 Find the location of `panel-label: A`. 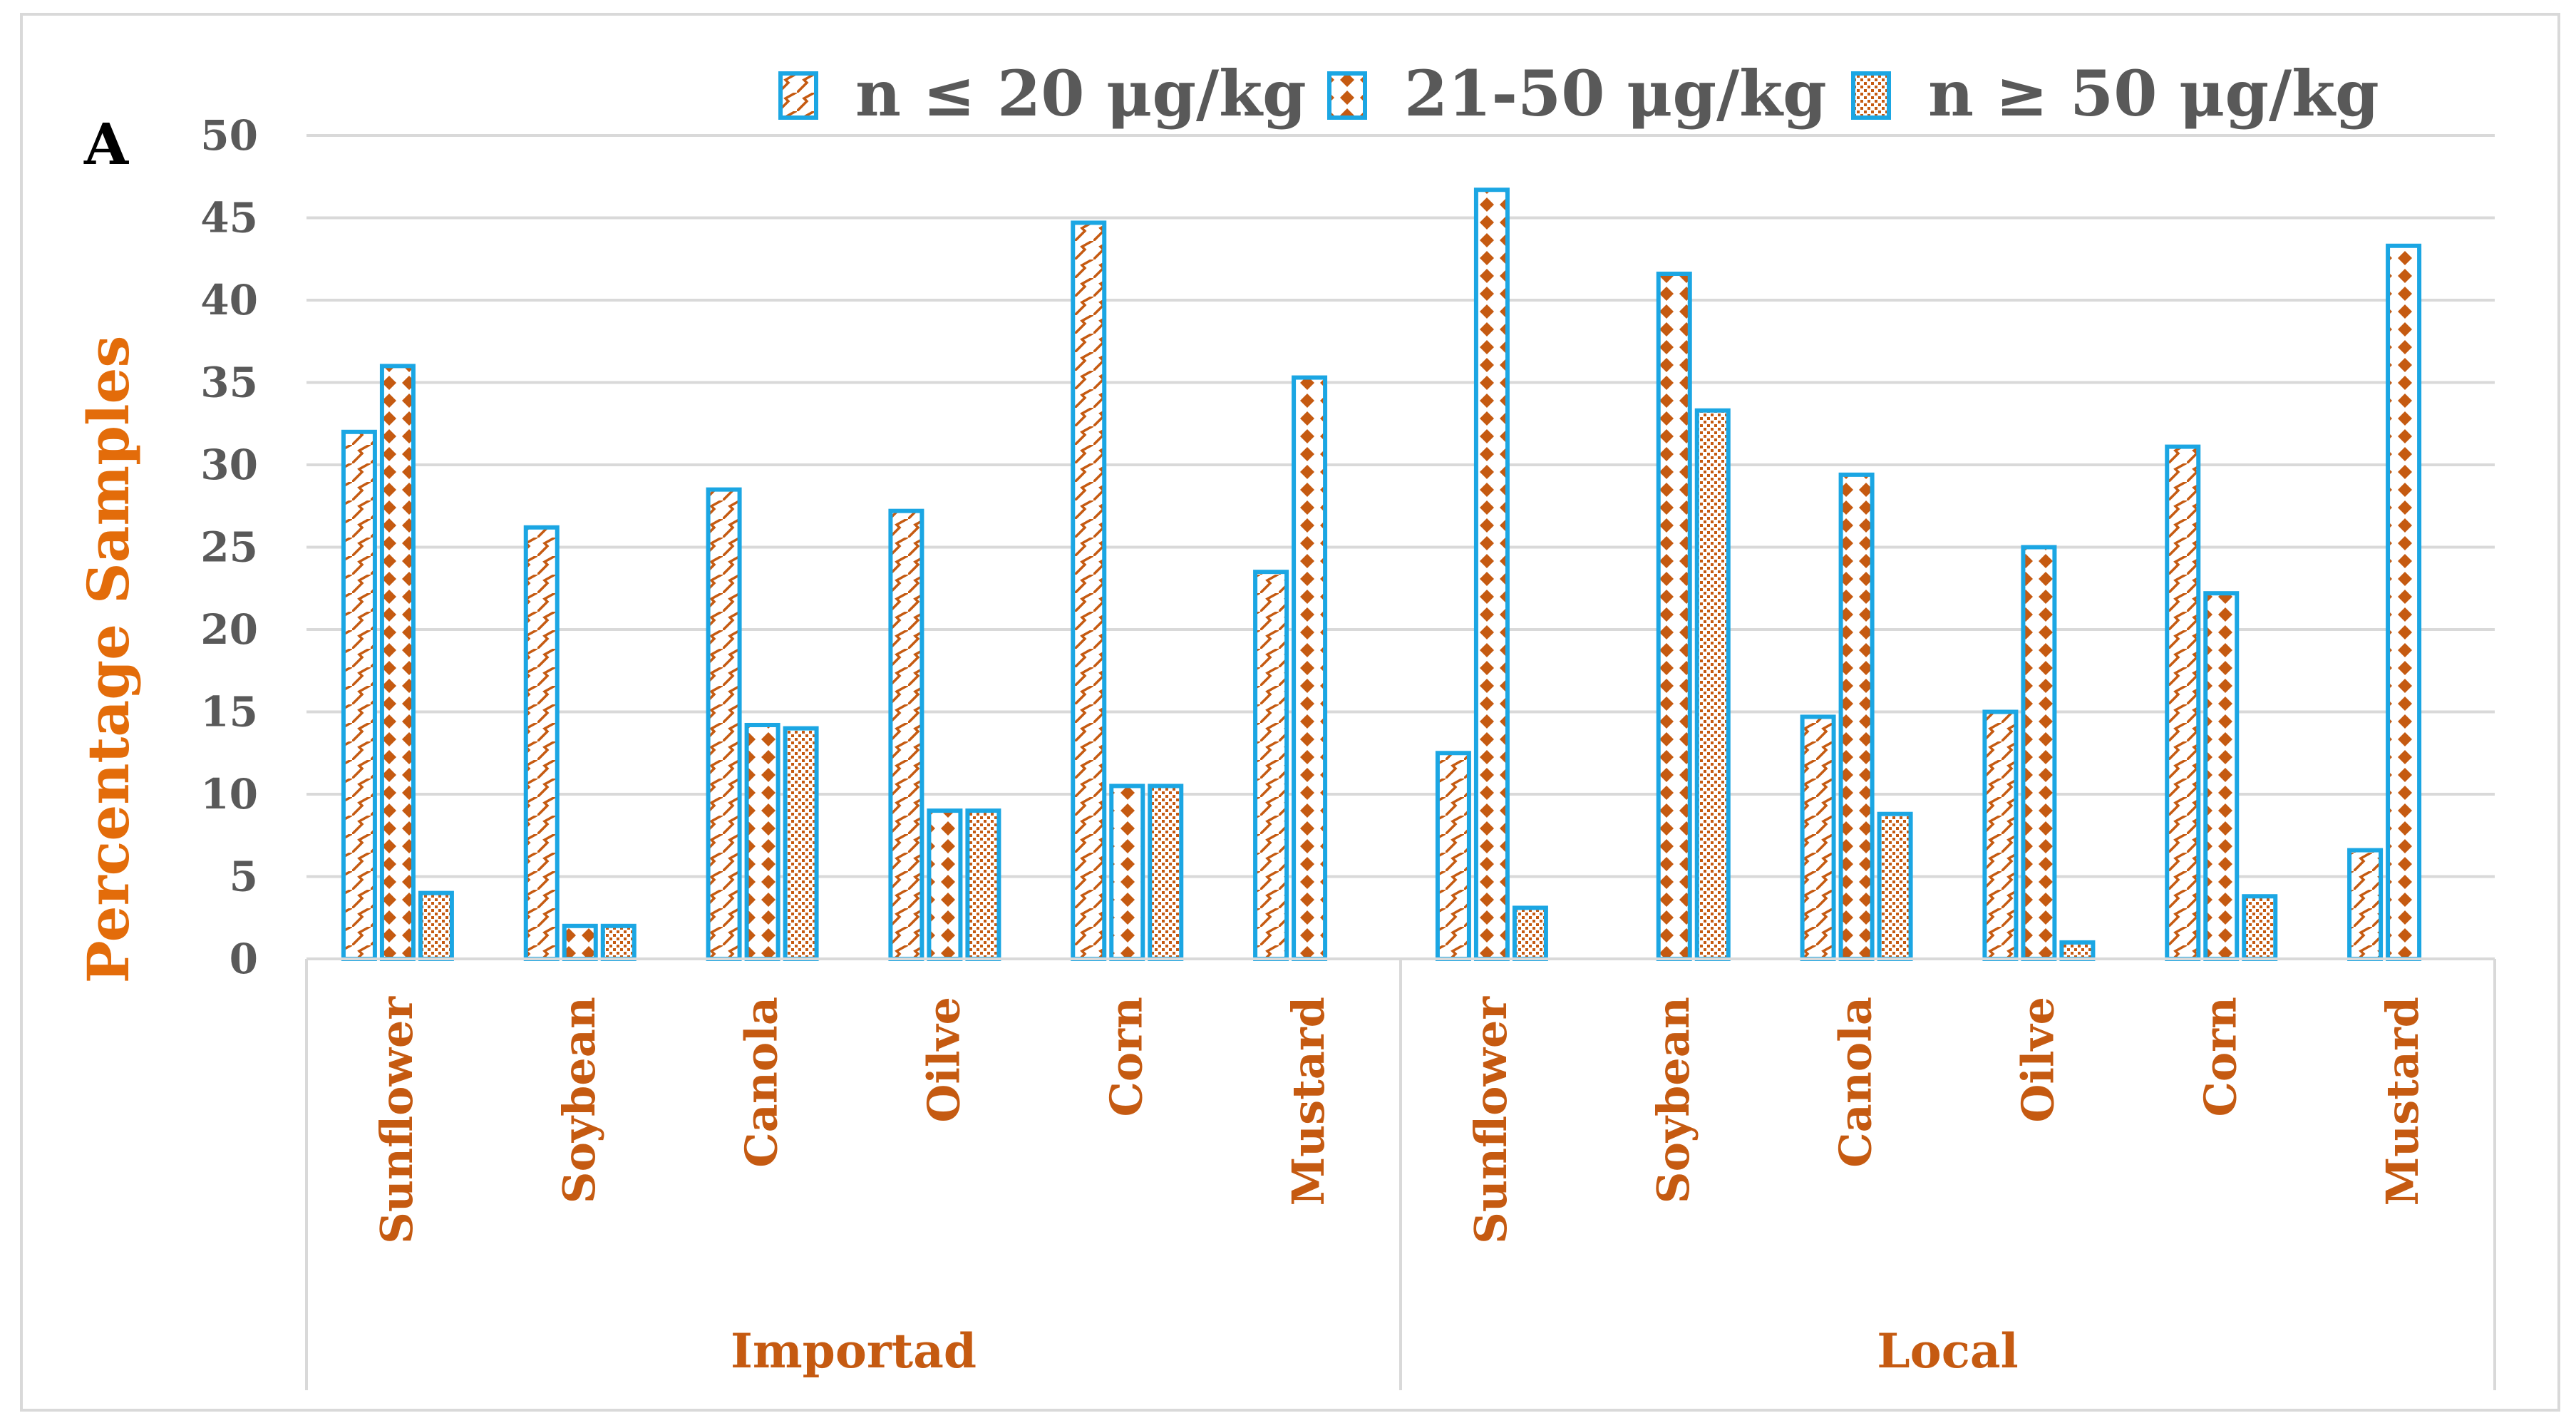

panel-label: A is located at coordinates (106, 144).